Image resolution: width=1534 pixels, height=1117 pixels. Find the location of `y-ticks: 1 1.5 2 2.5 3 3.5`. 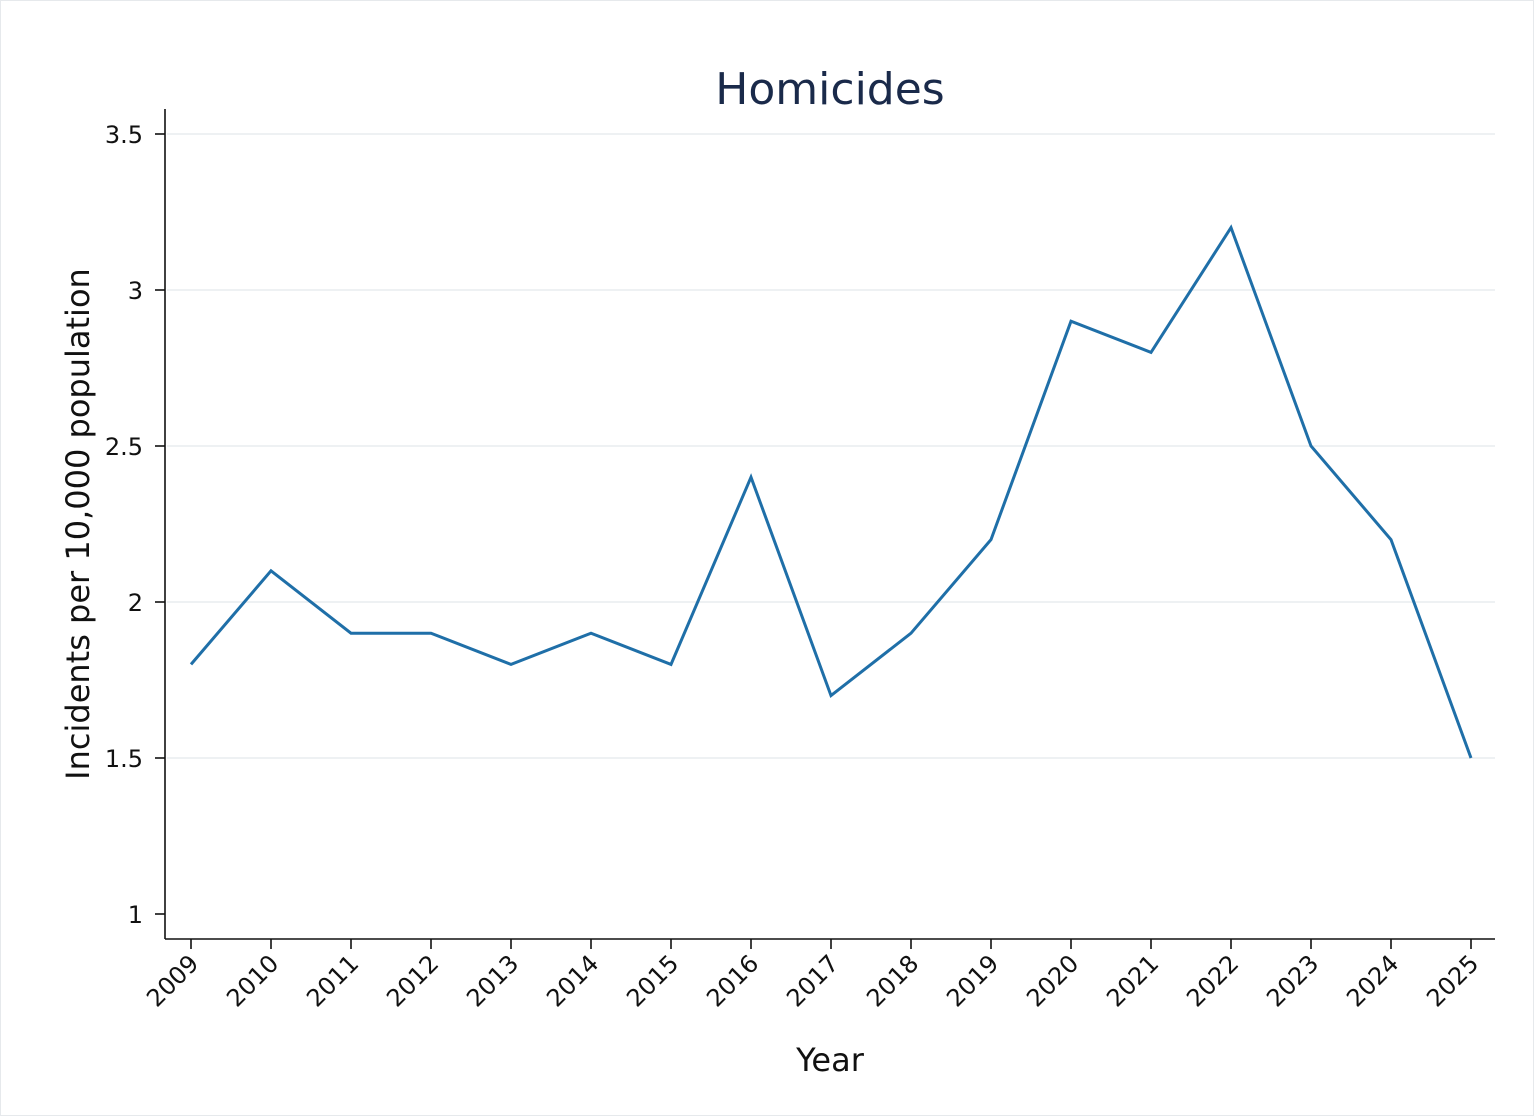

y-ticks: 1 1.5 2 2.5 3 3.5 is located at coordinates (135, 525).